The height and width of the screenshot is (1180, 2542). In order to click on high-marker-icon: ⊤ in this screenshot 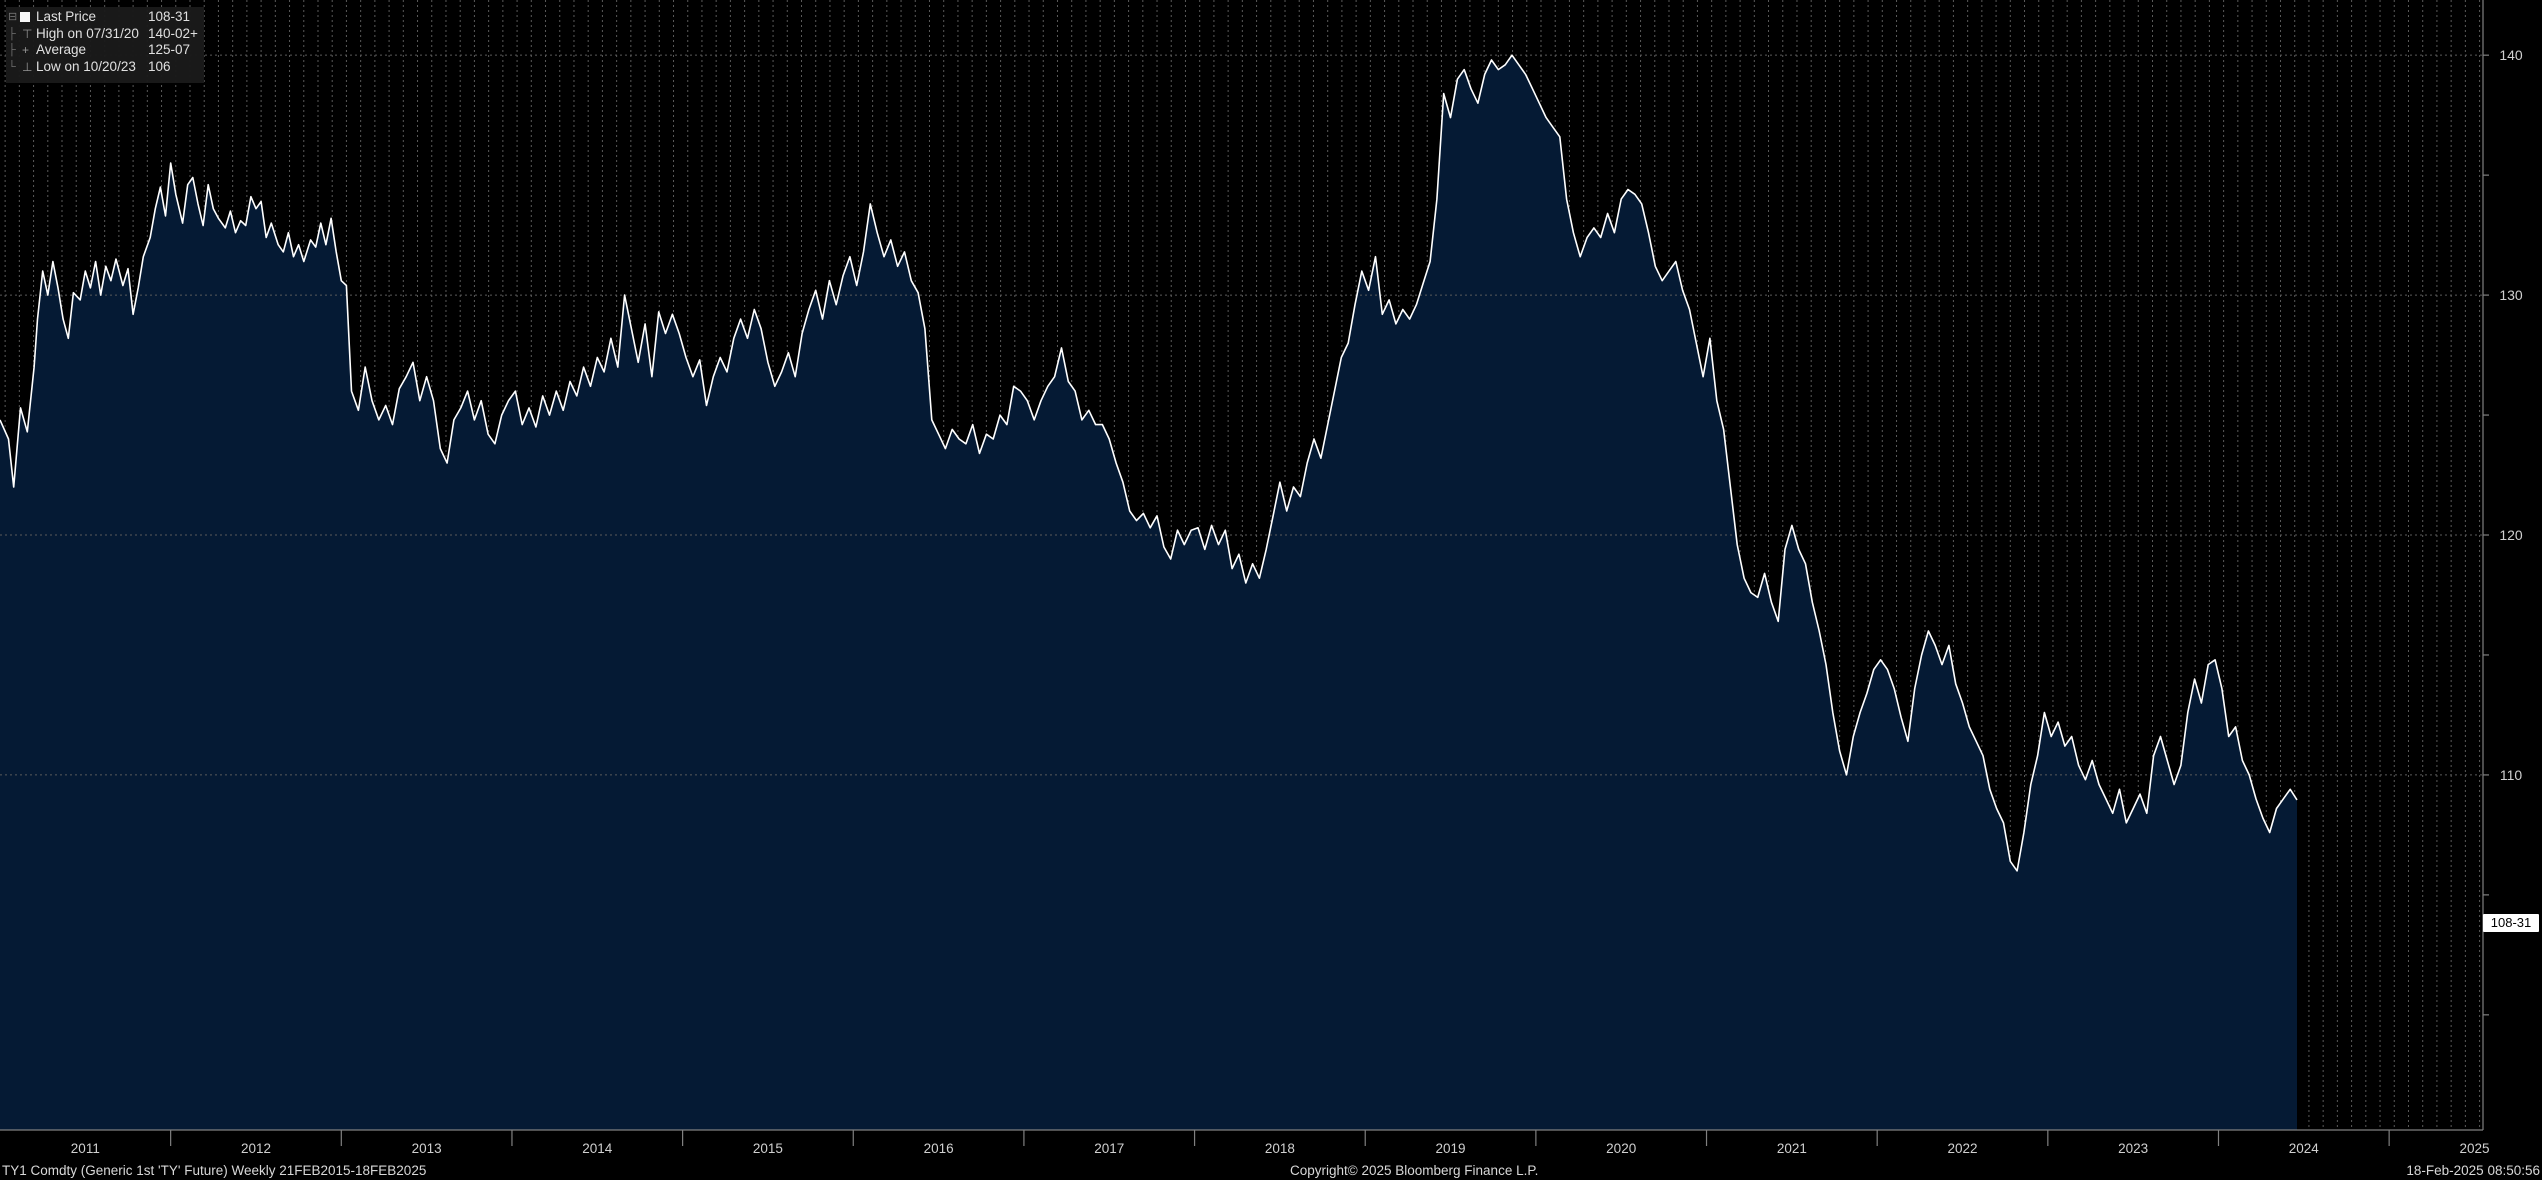, I will do `click(27, 33)`.